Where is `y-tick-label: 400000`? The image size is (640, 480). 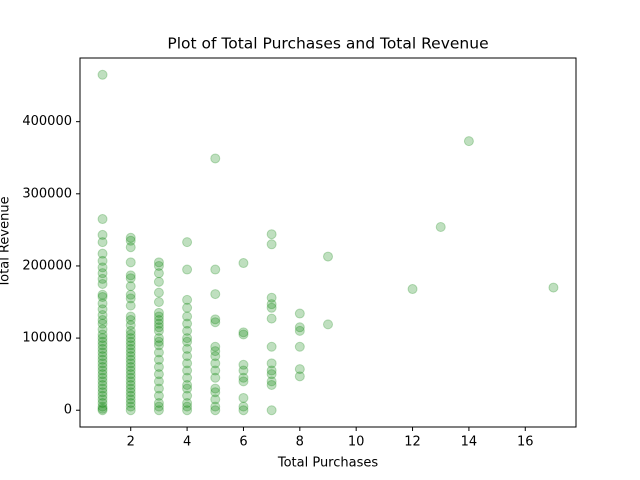 y-tick-label: 400000 is located at coordinates (47, 121).